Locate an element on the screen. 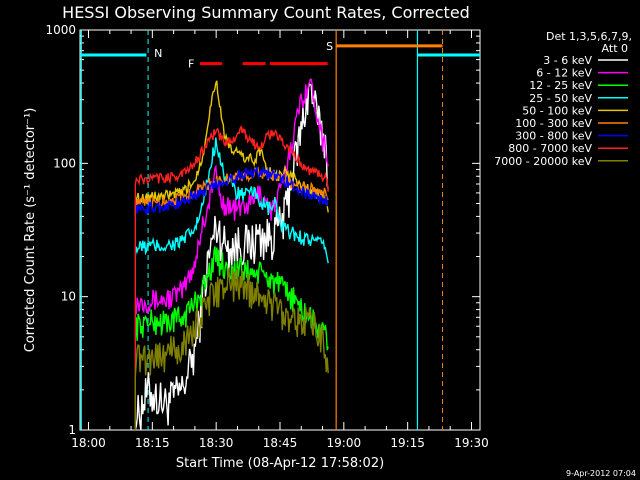 Image resolution: width=640 pixels, height=480 pixels. y-axis-title: Corrected Count Rate (s⁻¹ detector⁻¹) is located at coordinates (30, 230).